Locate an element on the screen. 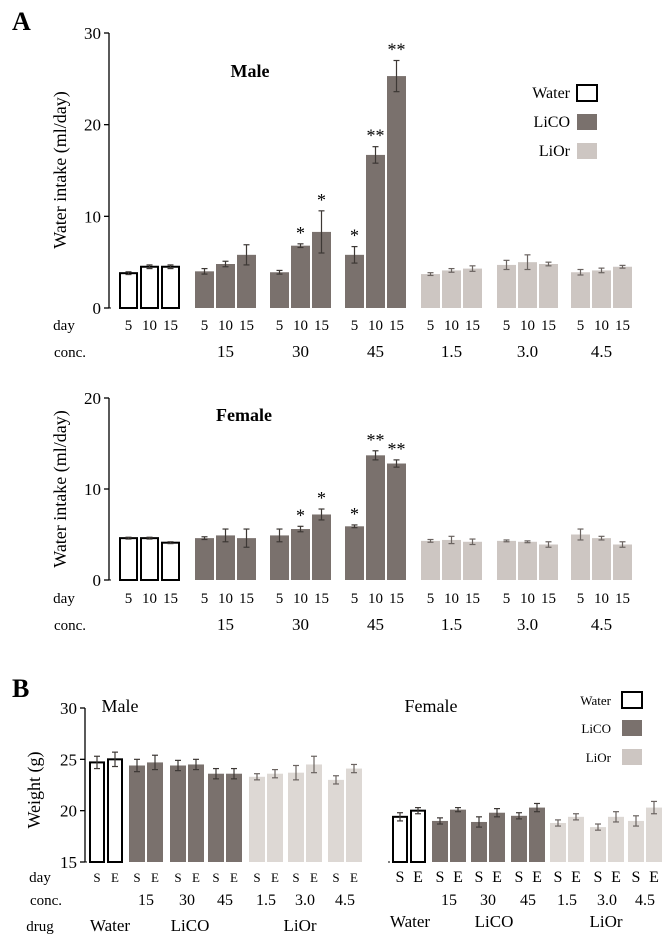 The height and width of the screenshot is (943, 664). drug-label: LiCO is located at coordinates (190, 925).